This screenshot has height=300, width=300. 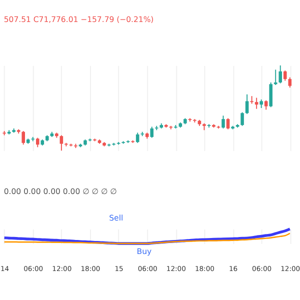 I want to click on text: 0.00 0.00 0.00 0.00 ∅ ∅ ∅ ∅, so click(x=61, y=191).